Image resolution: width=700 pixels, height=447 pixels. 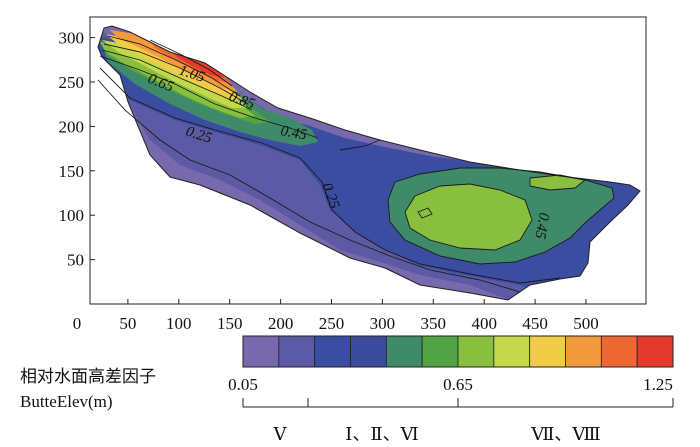 I want to click on group-brackets, so click(x=458, y=403).